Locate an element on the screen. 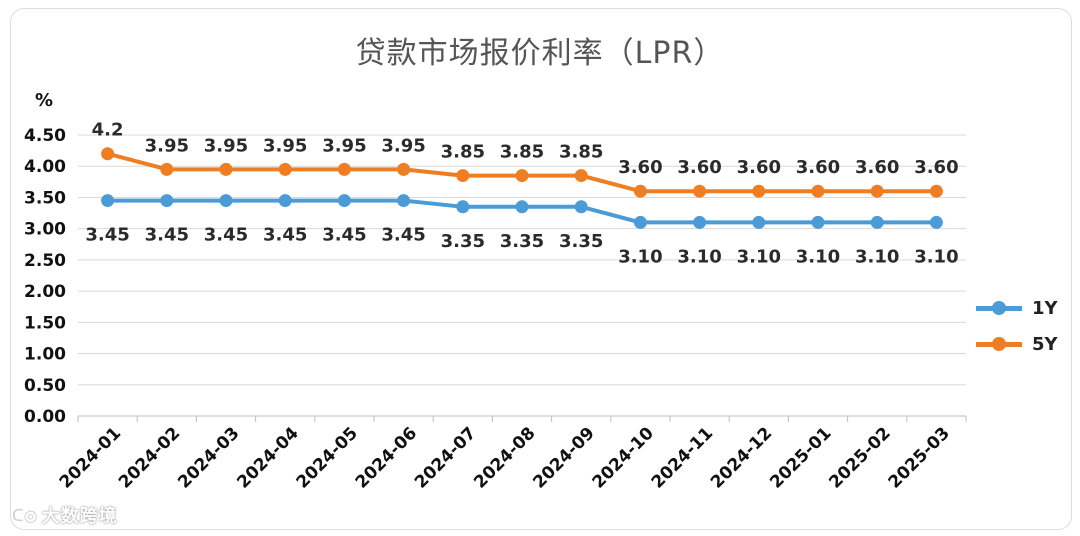 The image size is (1080, 536). legend-item-5y: 5Y is located at coordinates (1017, 344).